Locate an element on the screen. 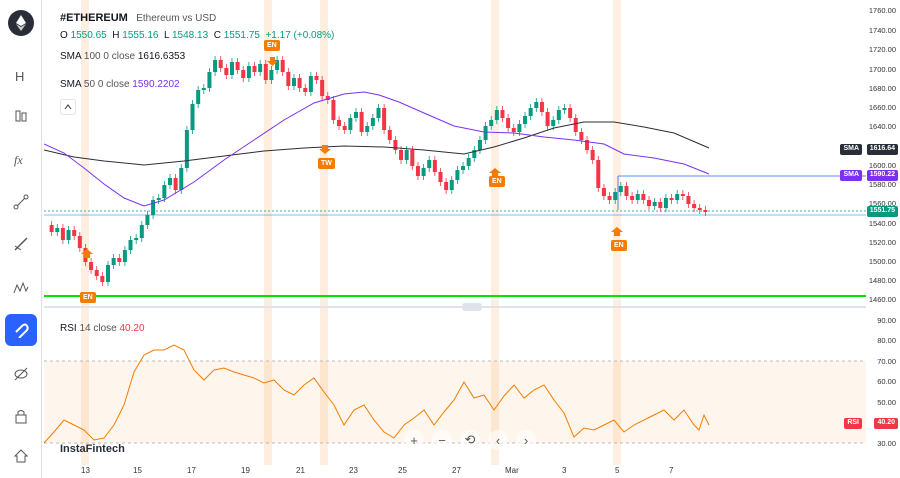 The image size is (900, 478). collapse-legend-button is located at coordinates (68, 107).